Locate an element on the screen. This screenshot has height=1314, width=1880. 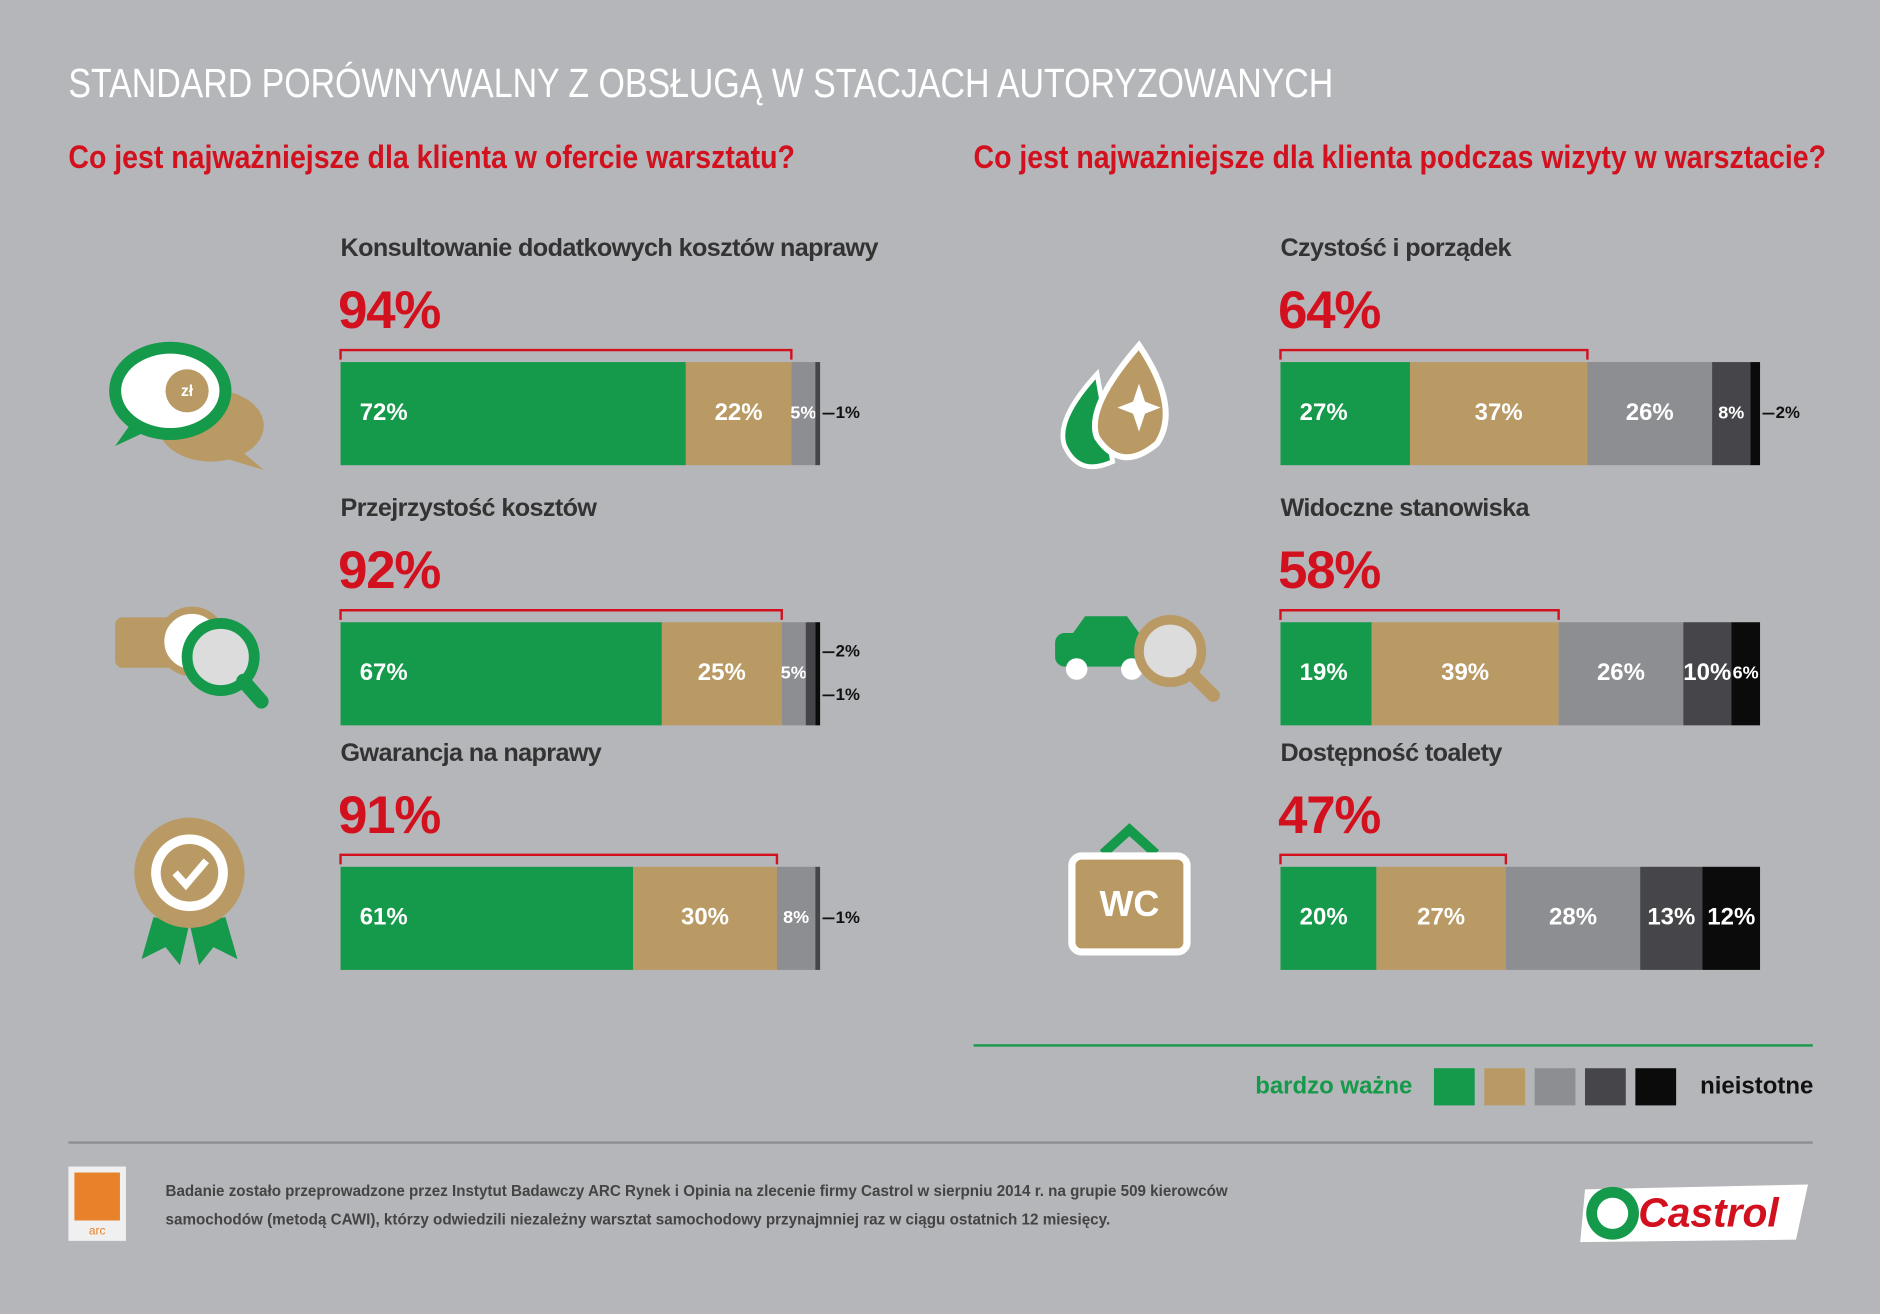
highlight-label: 94% is located at coordinates (389, 310).